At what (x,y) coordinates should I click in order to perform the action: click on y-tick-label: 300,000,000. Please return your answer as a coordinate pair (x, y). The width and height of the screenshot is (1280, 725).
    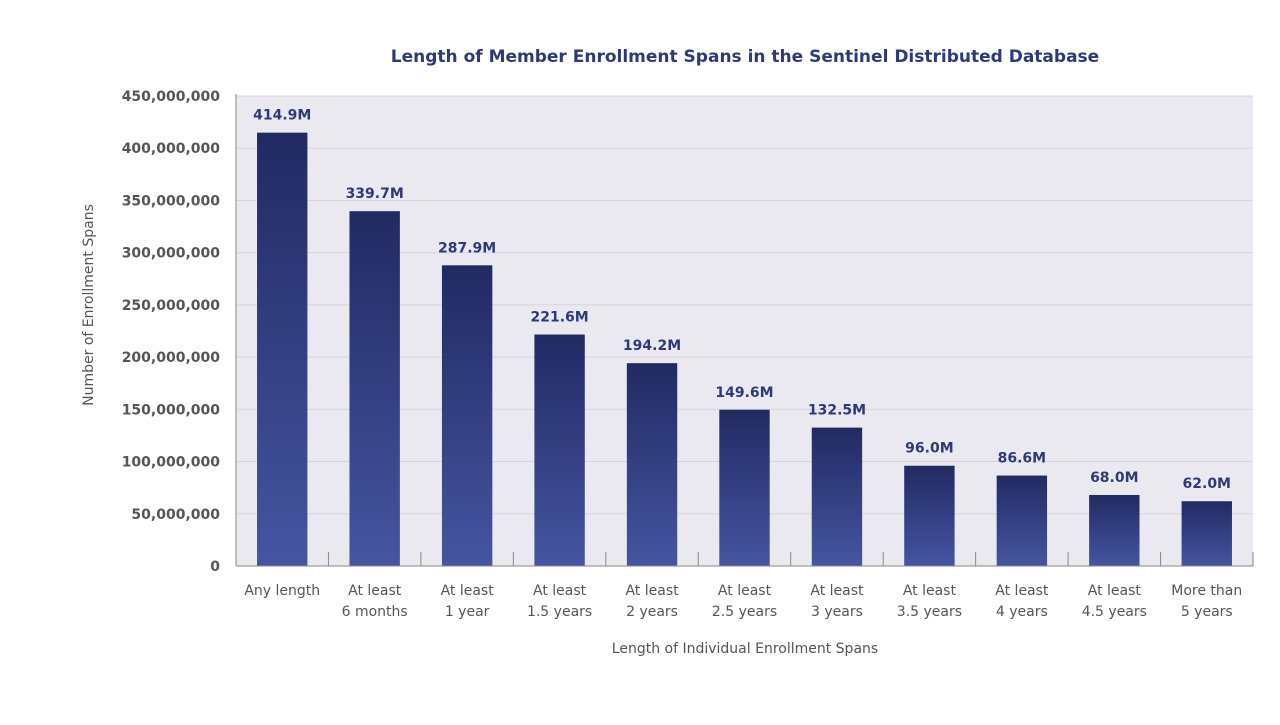
    Looking at the image, I should click on (171, 254).